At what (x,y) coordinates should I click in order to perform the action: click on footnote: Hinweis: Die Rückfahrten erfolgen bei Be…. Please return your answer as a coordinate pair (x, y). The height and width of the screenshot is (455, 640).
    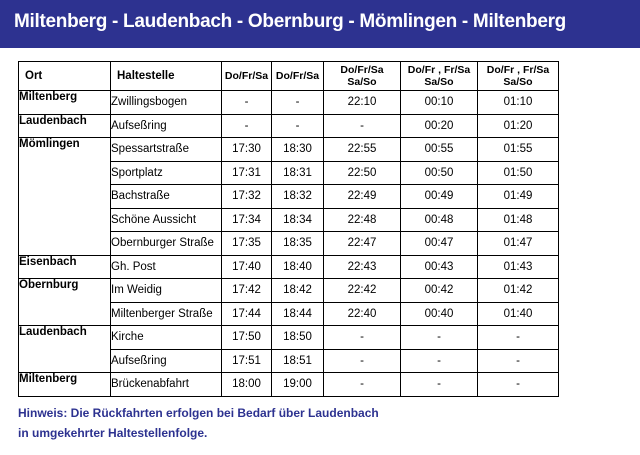
    Looking at the image, I should click on (198, 423).